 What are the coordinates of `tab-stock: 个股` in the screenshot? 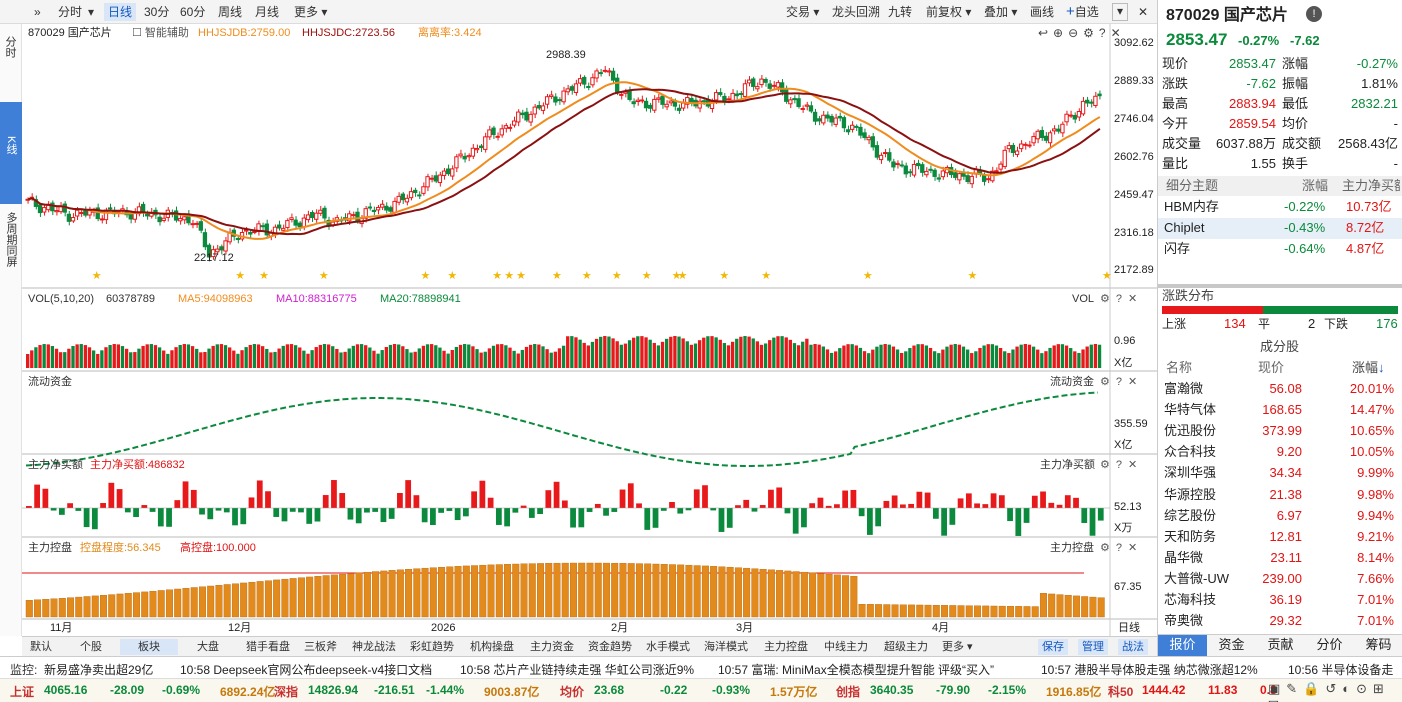 It's located at (91, 647).